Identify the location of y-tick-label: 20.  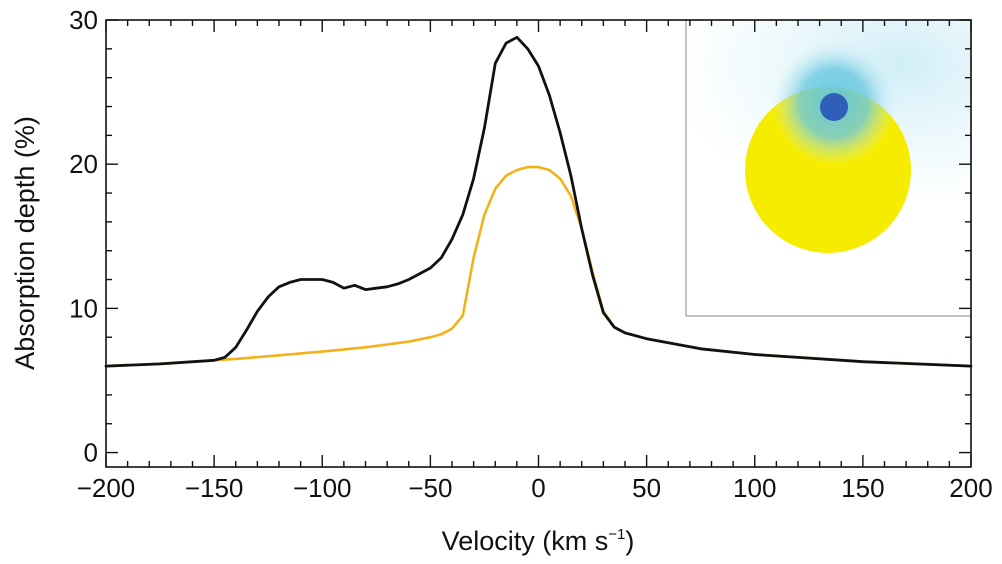
(83, 164).